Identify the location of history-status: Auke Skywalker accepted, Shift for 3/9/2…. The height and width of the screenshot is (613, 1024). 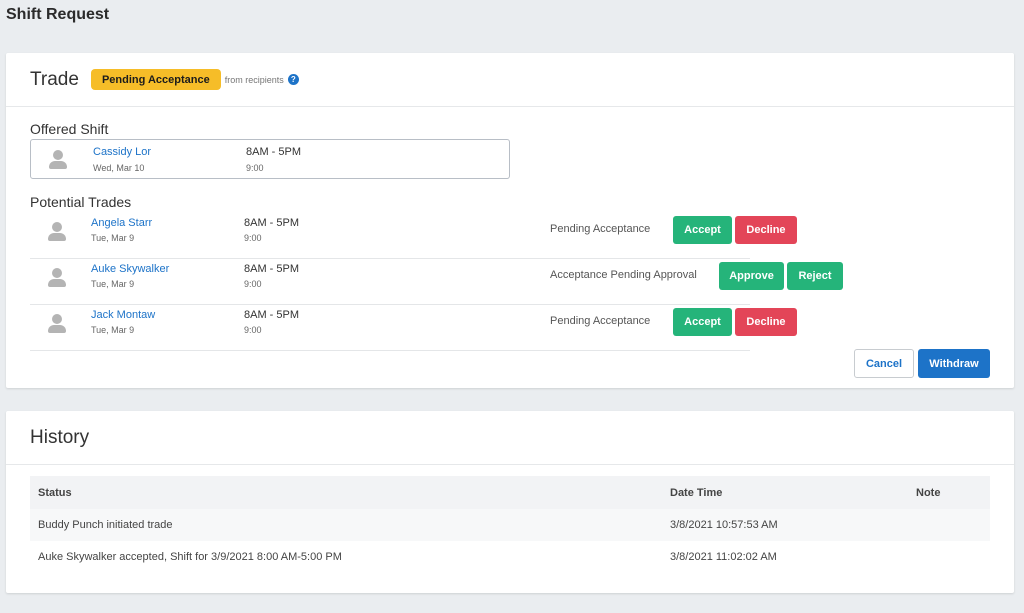
(190, 557).